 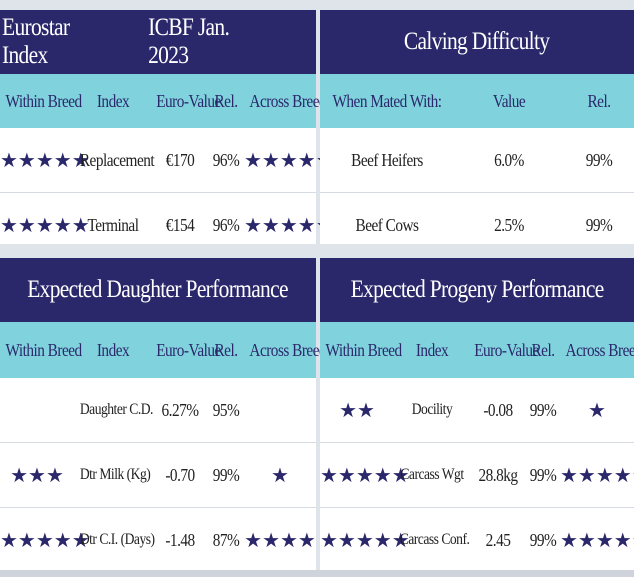 What do you see at coordinates (477, 540) in the screenshot?
I see `table-row: ★★★★★ Carcass Conf. 2.45 99% ★★★★★` at bounding box center [477, 540].